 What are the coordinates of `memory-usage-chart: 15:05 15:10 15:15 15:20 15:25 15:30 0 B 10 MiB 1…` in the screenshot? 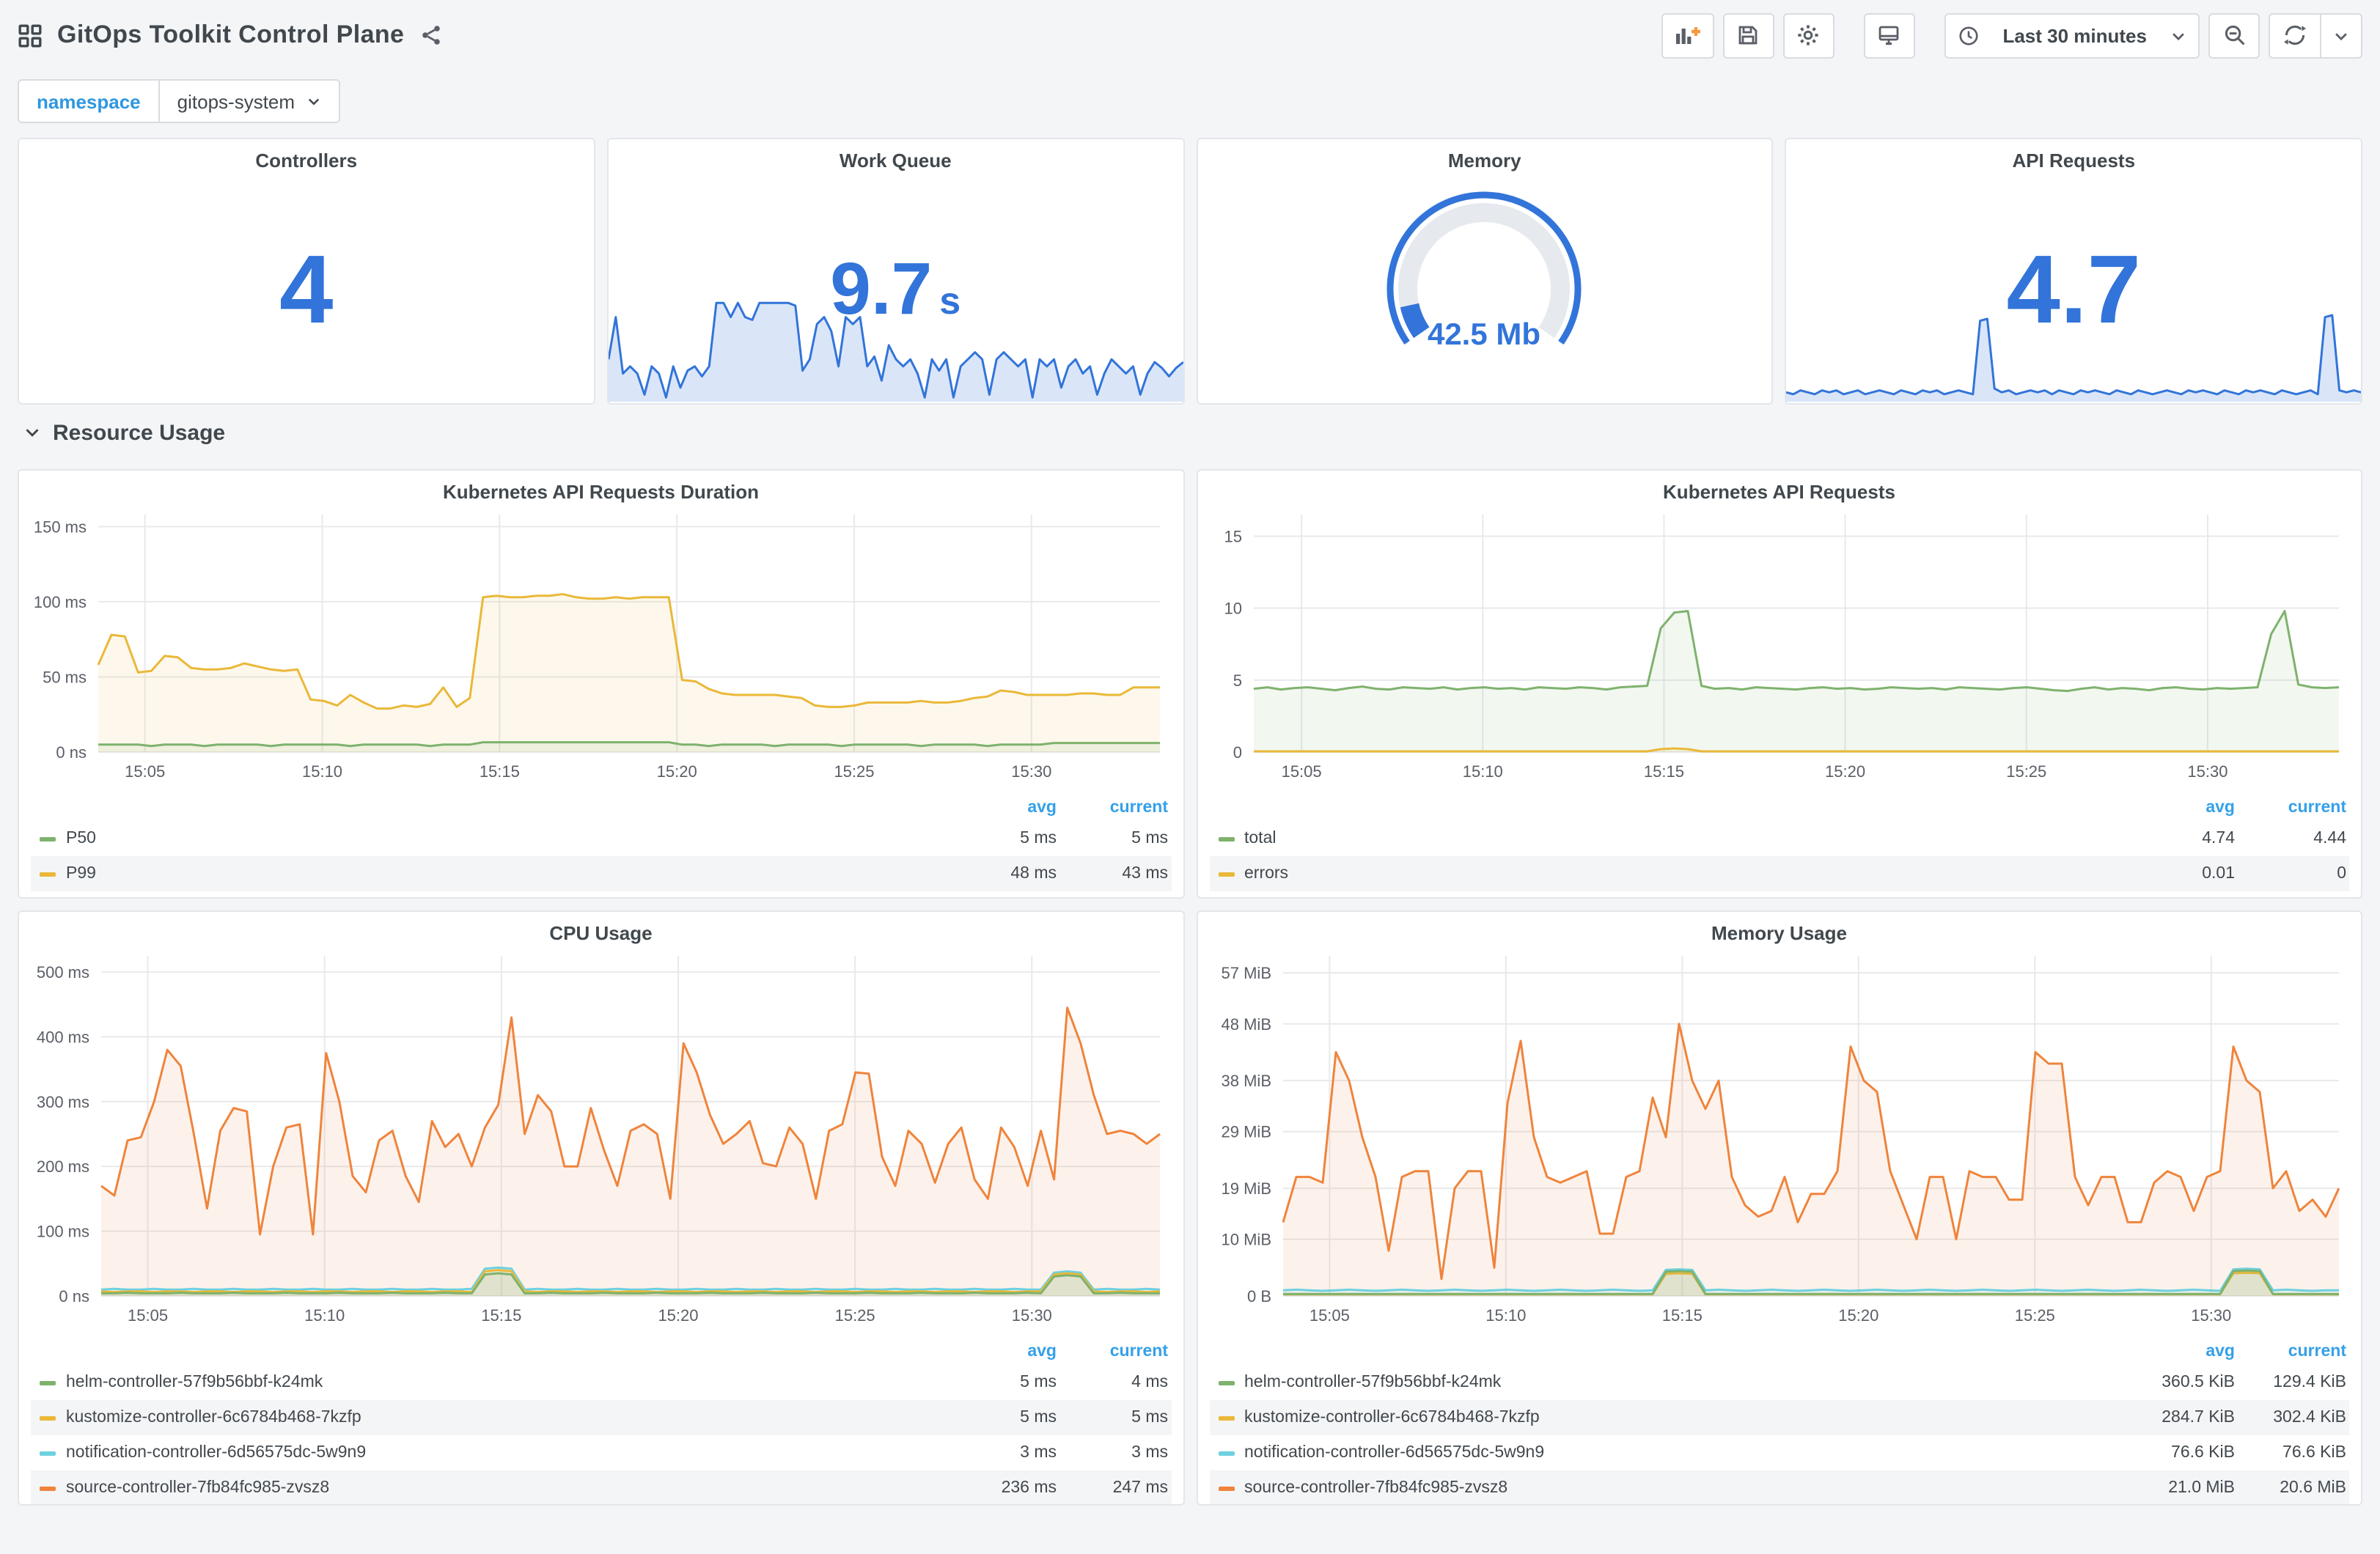 It's located at (1779, 1141).